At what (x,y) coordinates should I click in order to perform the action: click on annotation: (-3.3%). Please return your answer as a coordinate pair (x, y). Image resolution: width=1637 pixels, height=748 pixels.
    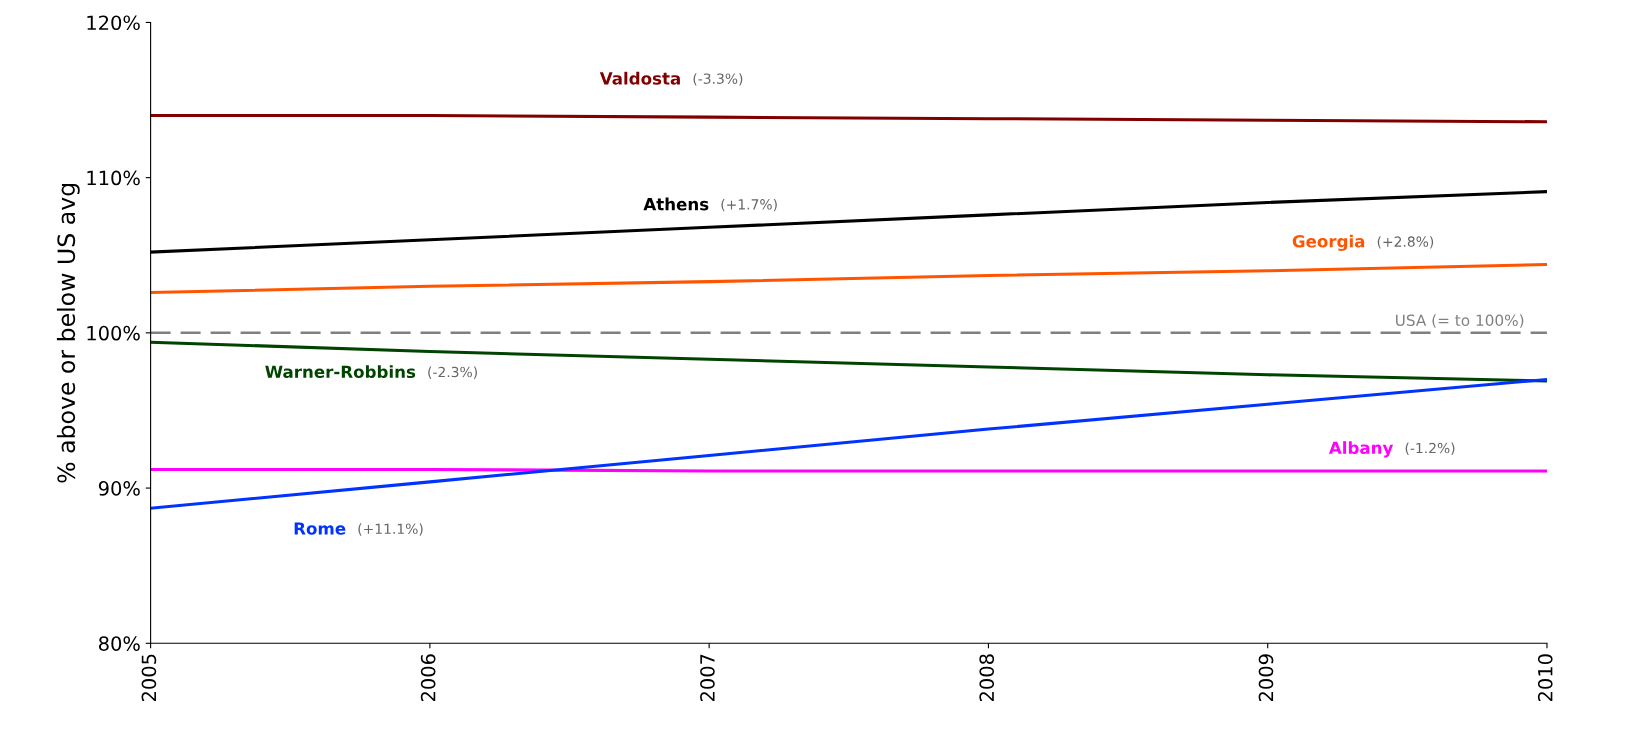
    Looking at the image, I should click on (718, 79).